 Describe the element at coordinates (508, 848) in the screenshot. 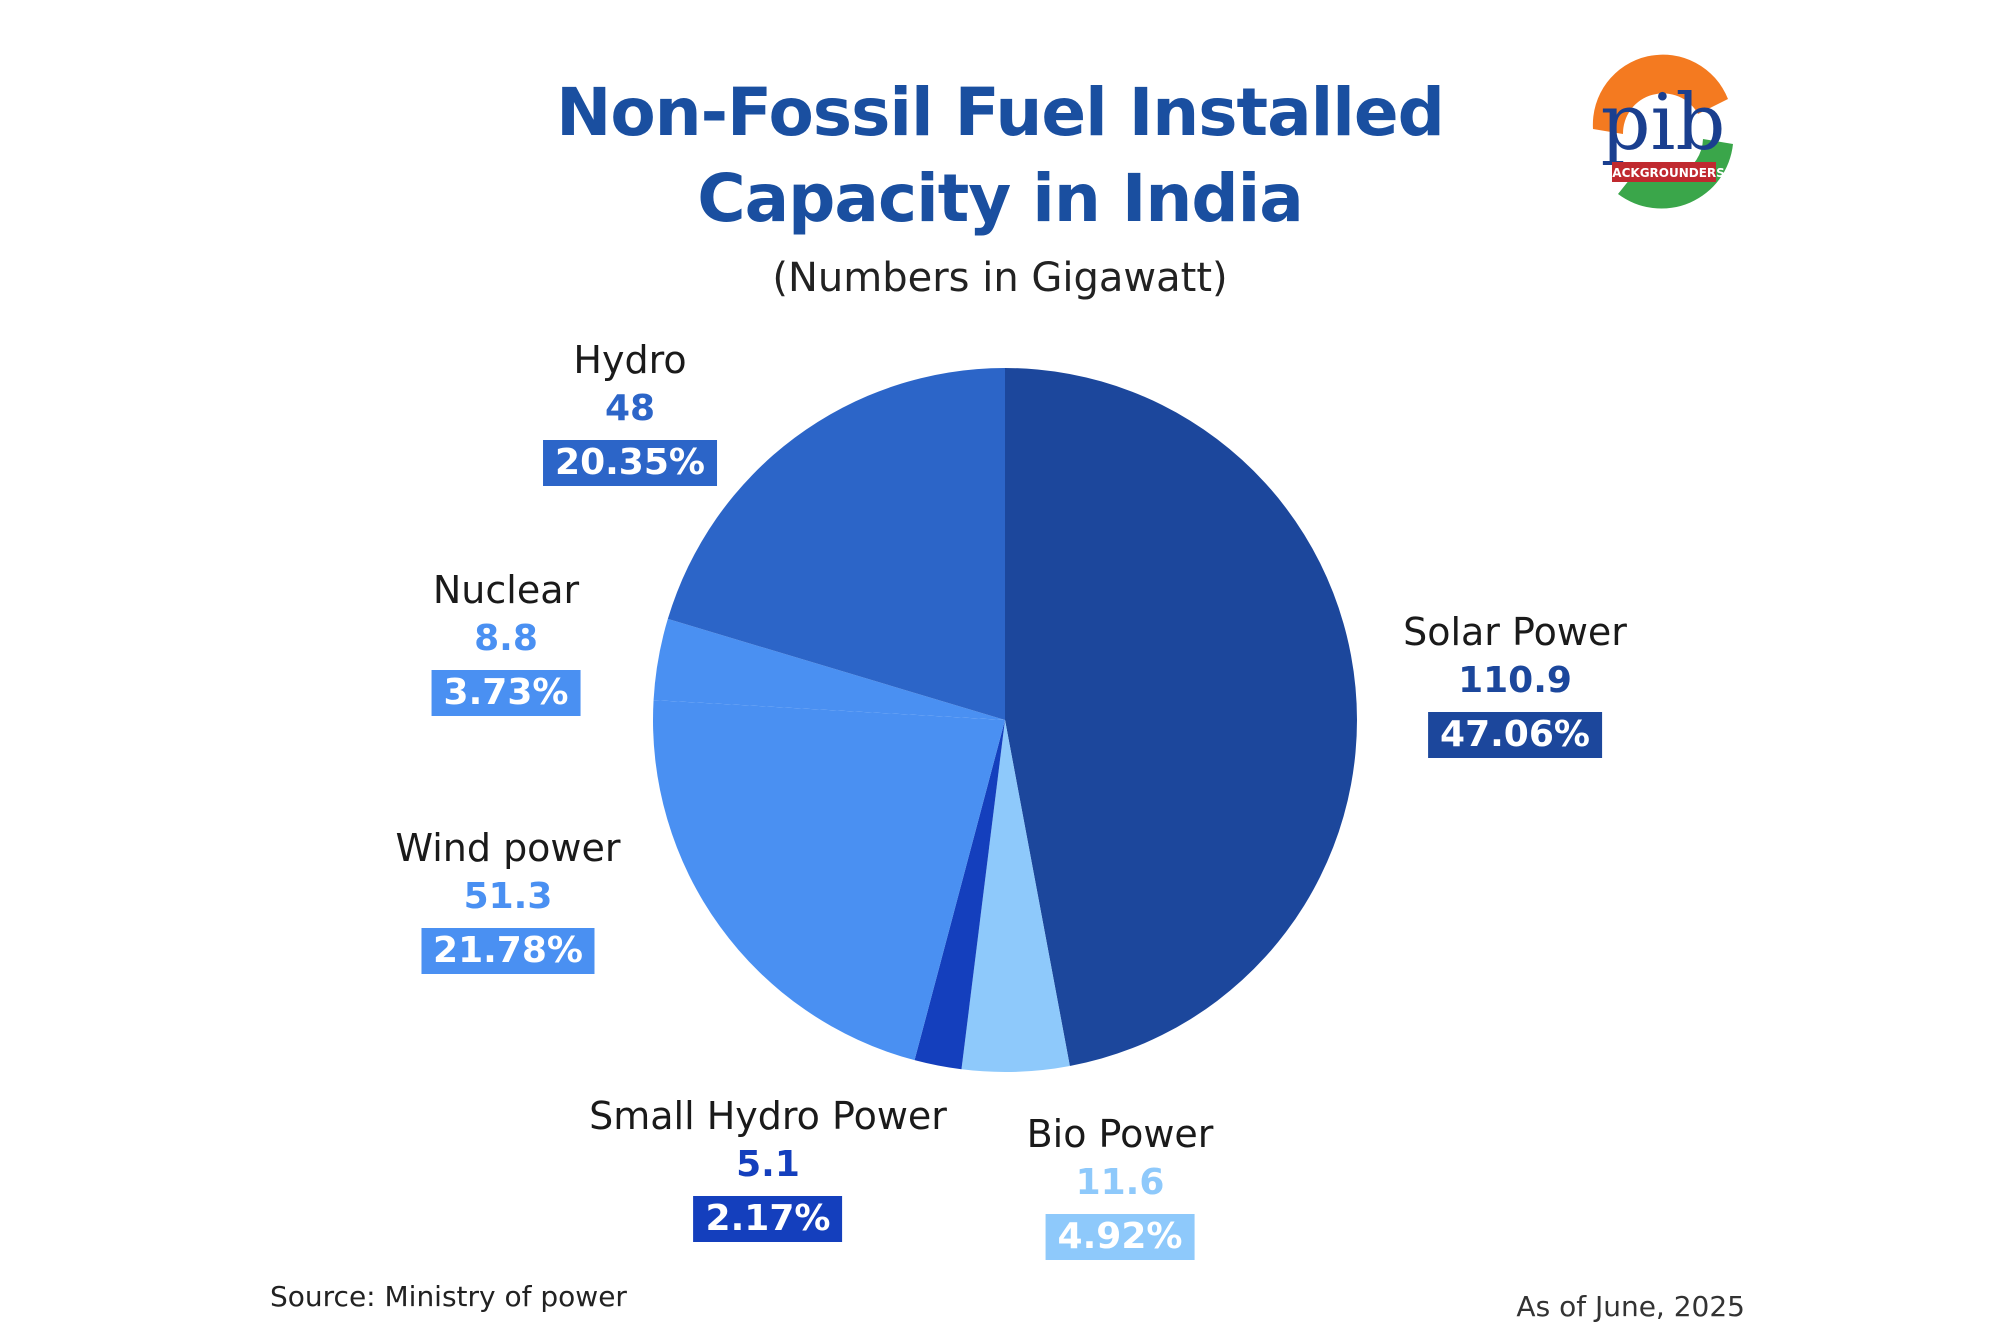

I see `slice-label-wind: Wind power` at that location.